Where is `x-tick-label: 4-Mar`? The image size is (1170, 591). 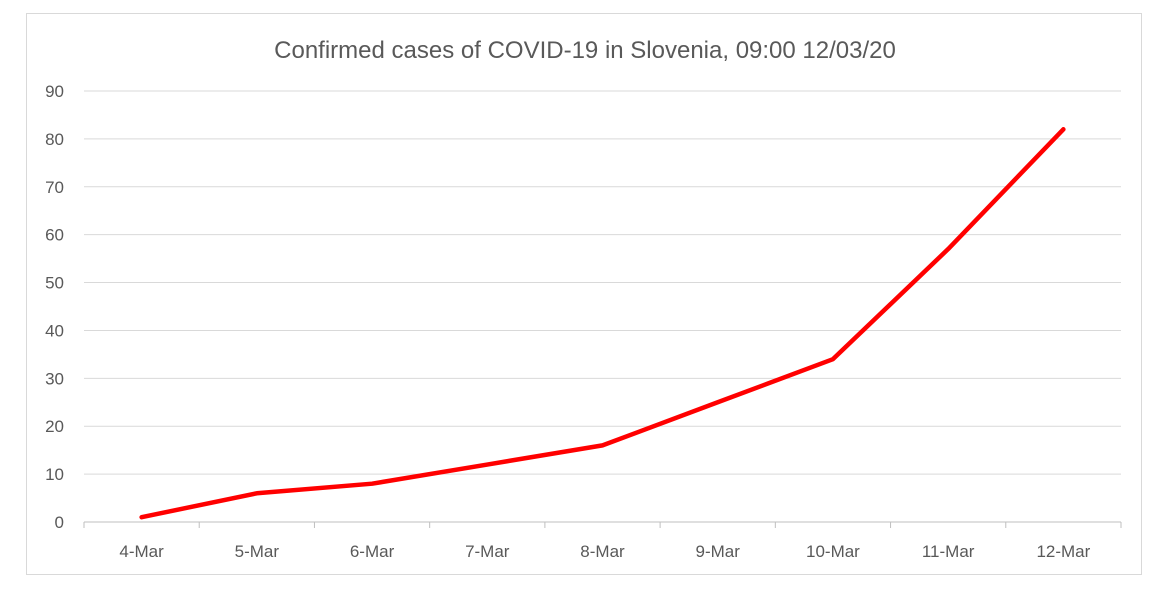 x-tick-label: 4-Mar is located at coordinates (141, 551).